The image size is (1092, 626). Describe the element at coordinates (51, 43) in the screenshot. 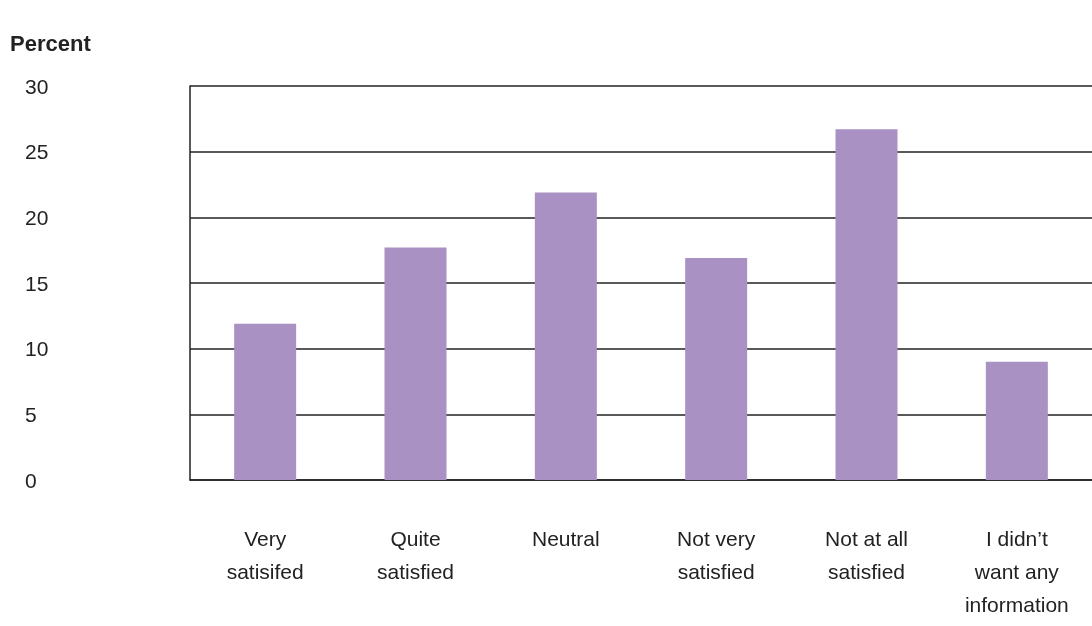

I see `y-axis-title: Percent` at that location.